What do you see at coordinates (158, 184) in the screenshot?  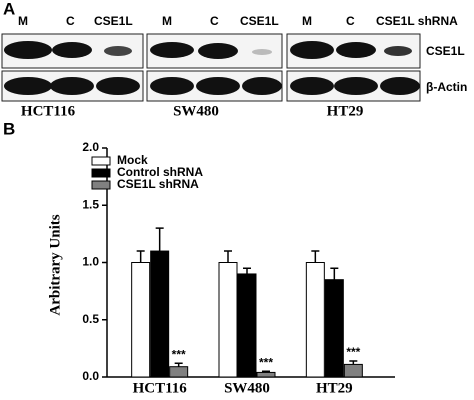 I see `legend-label: CSE1L shRNA` at bounding box center [158, 184].